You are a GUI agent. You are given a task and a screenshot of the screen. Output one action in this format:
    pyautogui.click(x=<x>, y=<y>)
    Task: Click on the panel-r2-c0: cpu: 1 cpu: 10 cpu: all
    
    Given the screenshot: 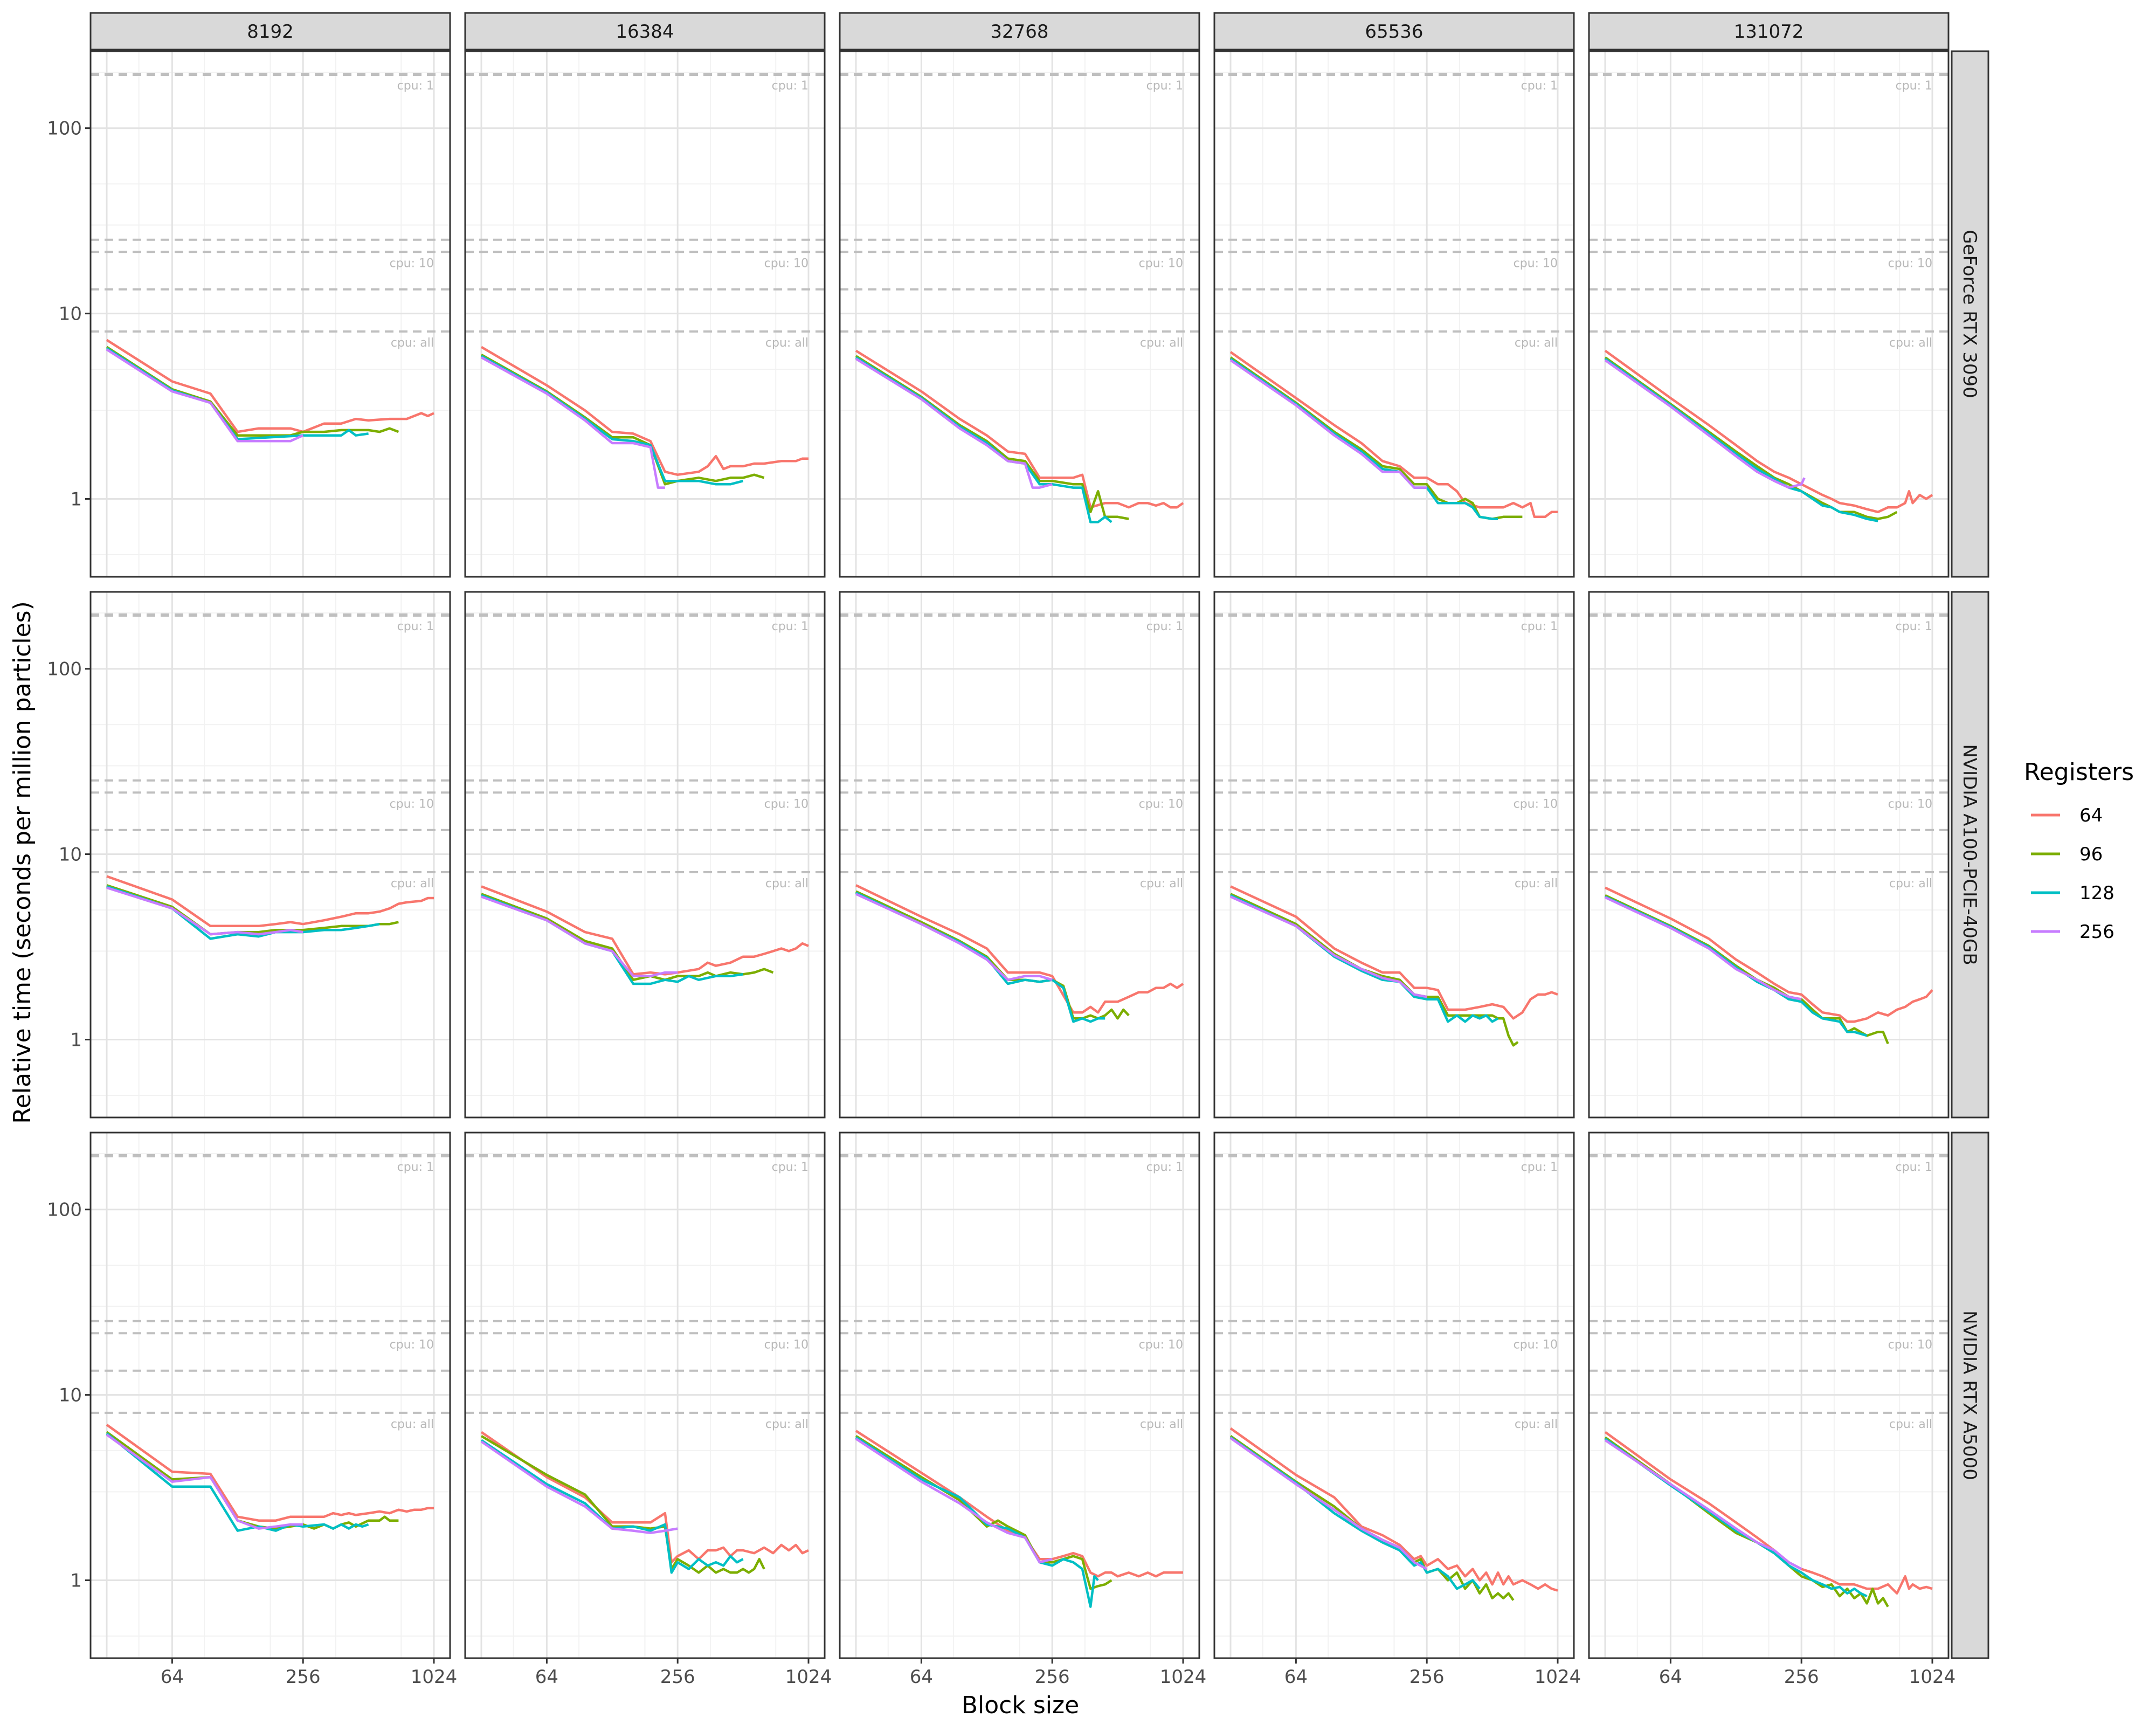 What is the action you would take?
    pyautogui.click(x=270, y=1395)
    